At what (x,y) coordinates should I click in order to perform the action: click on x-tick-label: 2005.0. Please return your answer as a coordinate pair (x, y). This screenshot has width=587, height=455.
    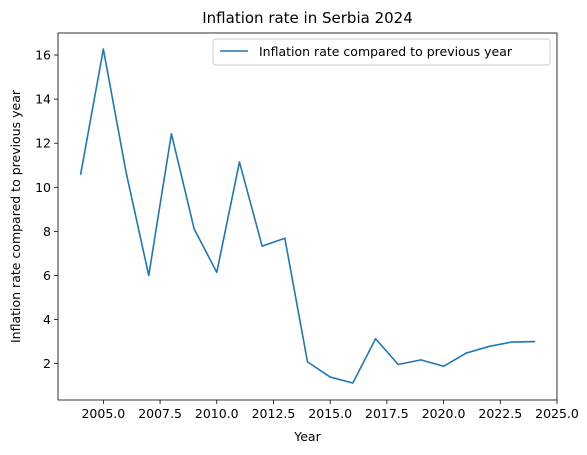
    Looking at the image, I should click on (103, 413).